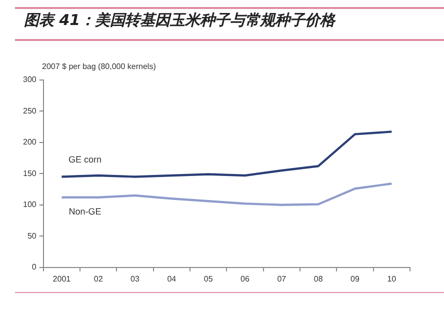 The width and height of the screenshot is (444, 321). What do you see at coordinates (85, 159) in the screenshot?
I see `series-label: GE corn` at bounding box center [85, 159].